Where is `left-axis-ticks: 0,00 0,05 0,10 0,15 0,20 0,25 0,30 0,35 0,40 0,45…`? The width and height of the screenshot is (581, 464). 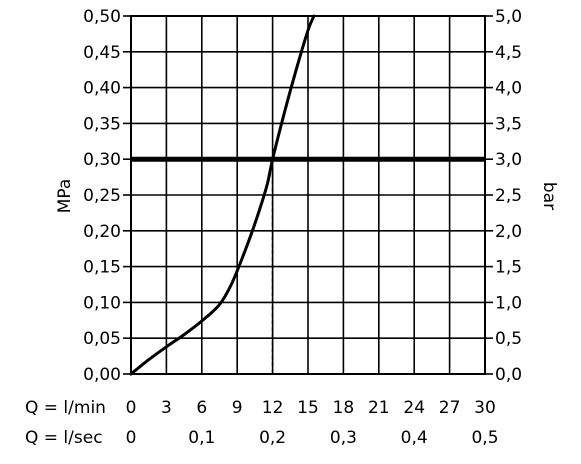
left-axis-ticks: 0,00 0,05 0,10 0,15 0,20 0,25 0,30 0,35 0,40 0,45… is located at coordinates (107, 196).